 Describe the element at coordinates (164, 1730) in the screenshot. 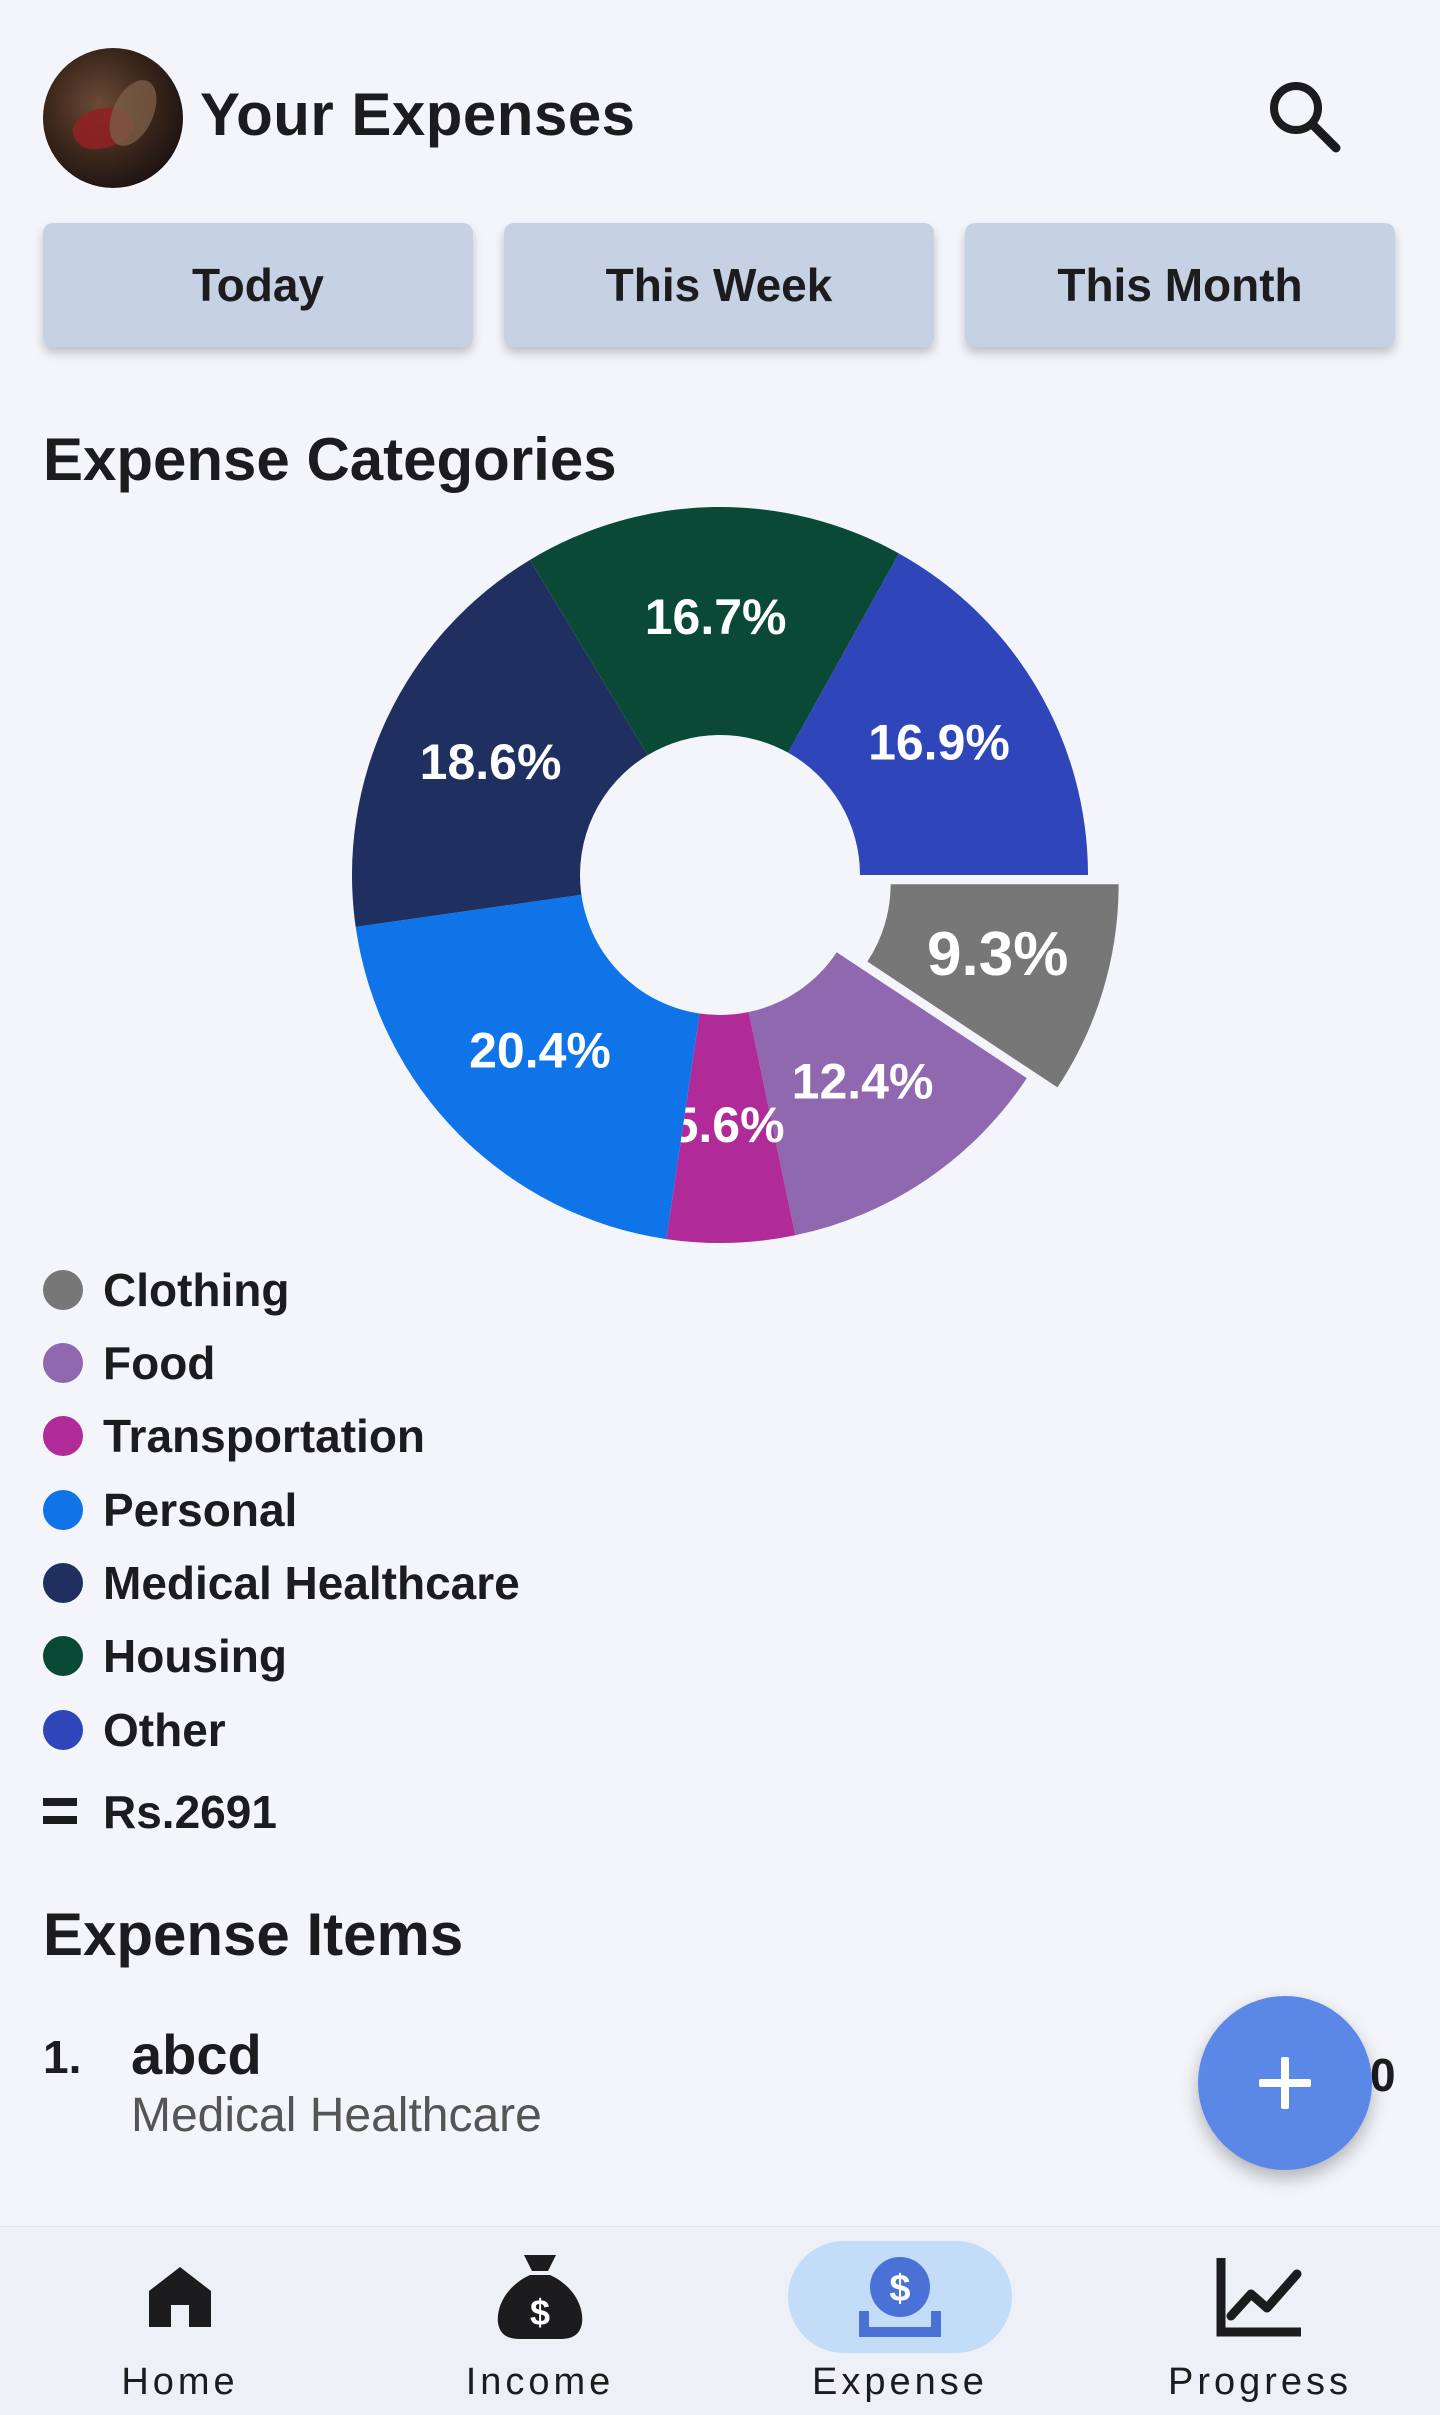

I see `legend-label: Other` at that location.